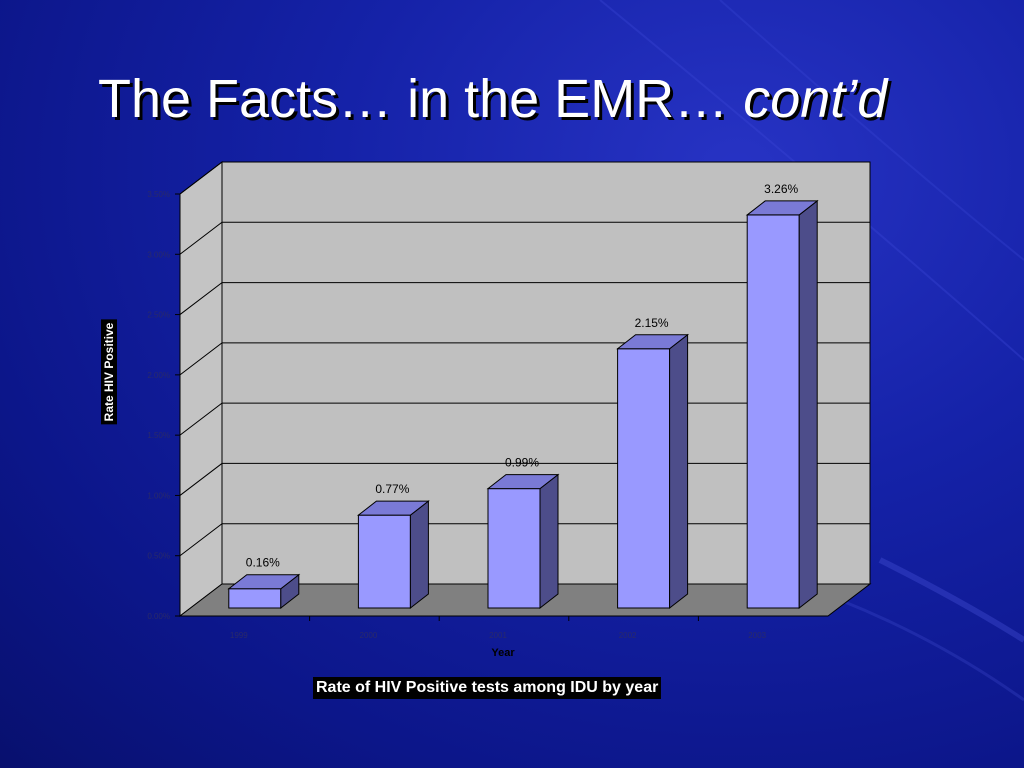 Image resolution: width=1024 pixels, height=768 pixels. What do you see at coordinates (522, 463) in the screenshot?
I see `data-label: 0.99%` at bounding box center [522, 463].